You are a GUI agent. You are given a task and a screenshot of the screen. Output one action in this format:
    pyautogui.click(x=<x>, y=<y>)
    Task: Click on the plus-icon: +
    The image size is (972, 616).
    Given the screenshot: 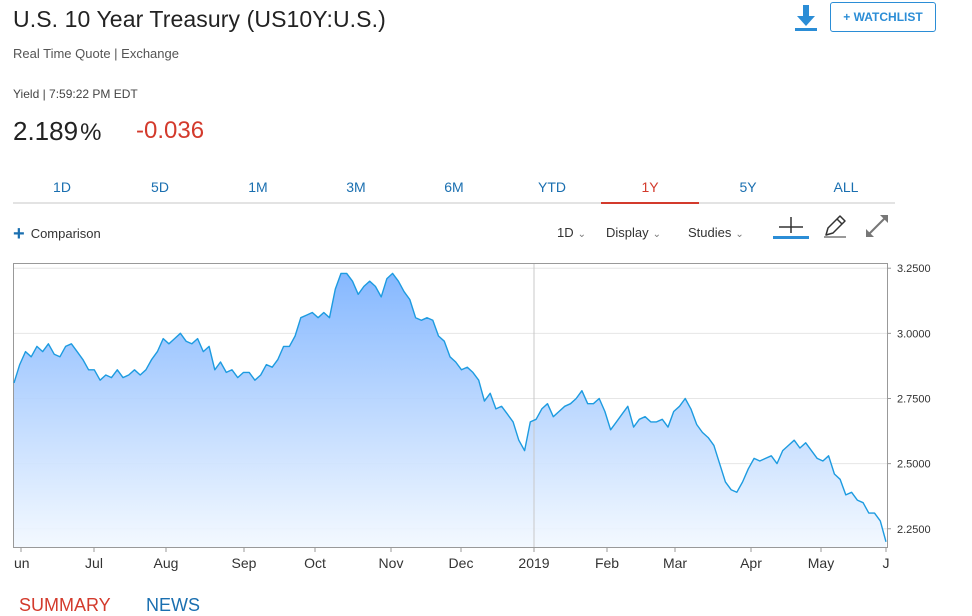 What is the action you would take?
    pyautogui.click(x=19, y=233)
    